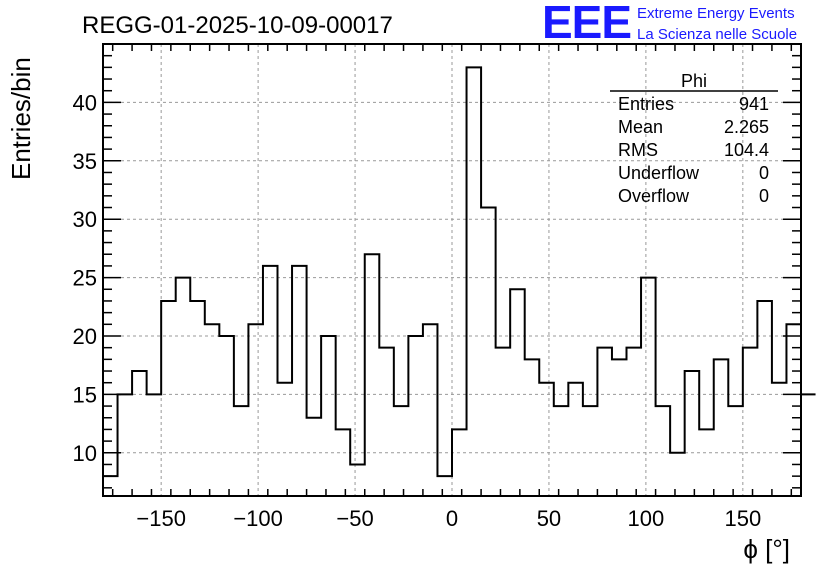 The width and height of the screenshot is (836, 572). I want to click on y-tick-label: 35, so click(85, 161).